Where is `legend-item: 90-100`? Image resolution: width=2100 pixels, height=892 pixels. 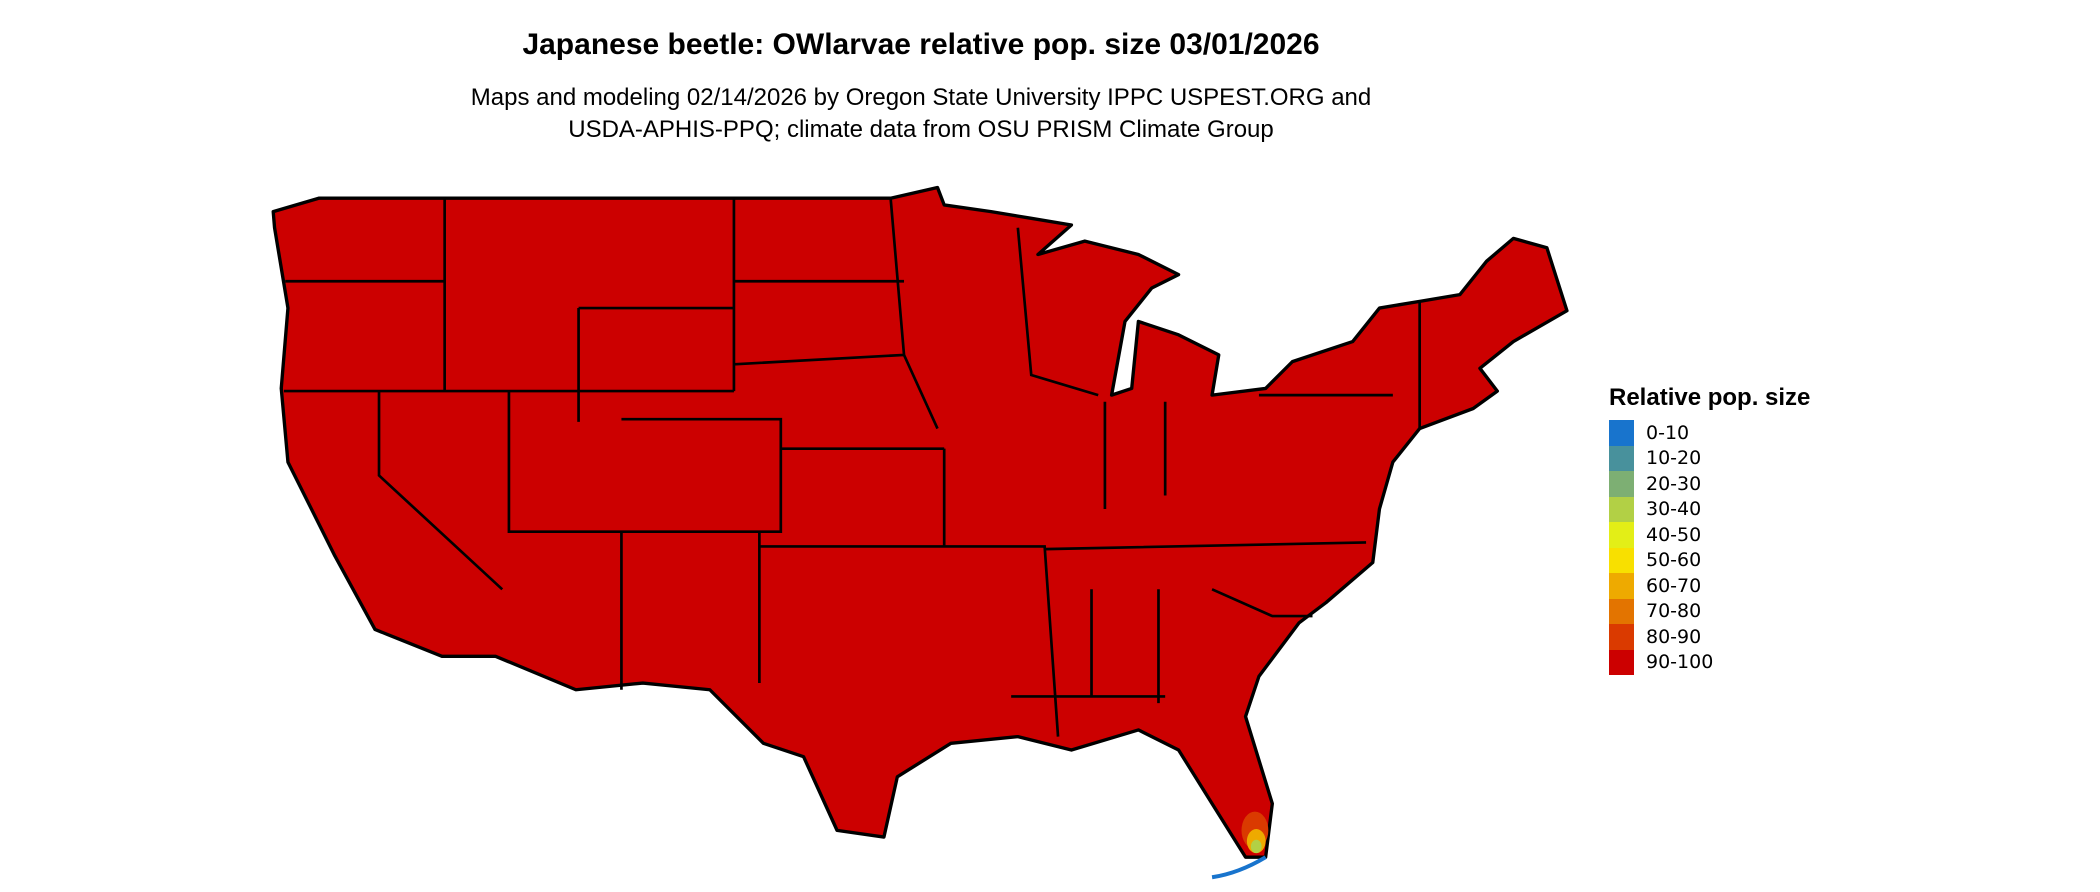 legend-item: 90-100 is located at coordinates (1709, 662).